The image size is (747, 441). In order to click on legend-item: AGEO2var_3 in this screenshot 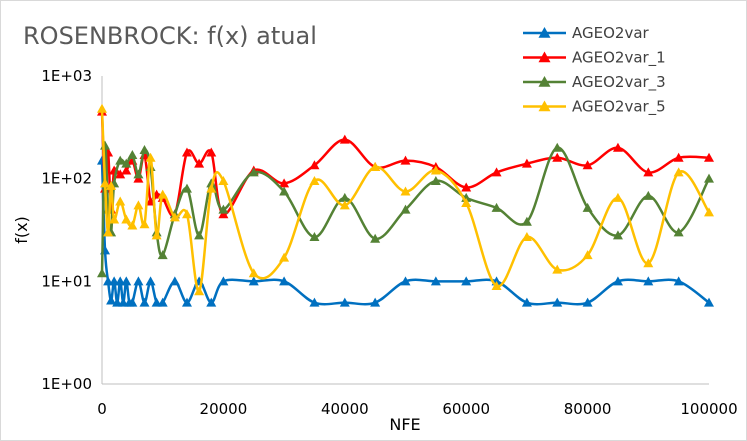, I will do `click(594, 82)`.